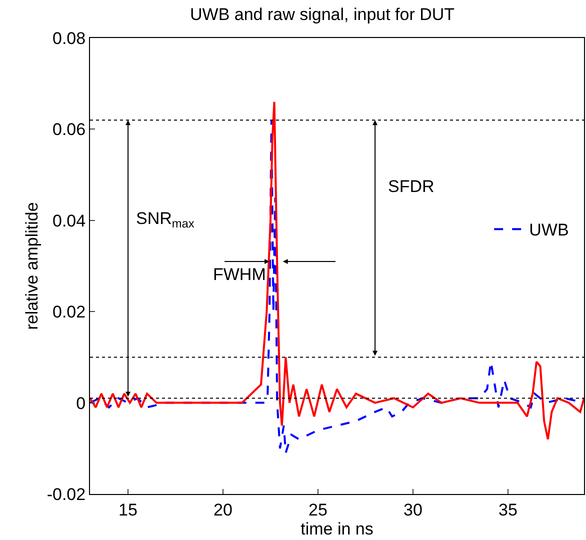 The height and width of the screenshot is (540, 586). Describe the element at coordinates (69, 38) in the screenshot. I see `y-tick-label: 0.08` at that location.